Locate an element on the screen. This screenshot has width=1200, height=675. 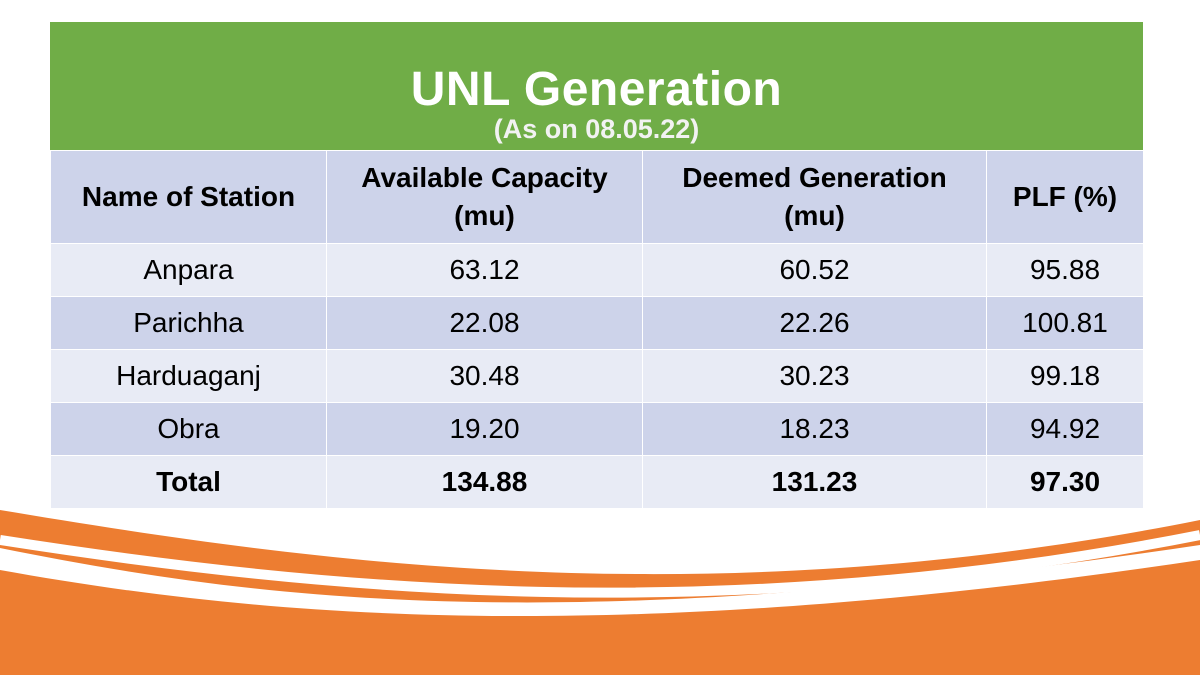
column-header-station: Name of Station is located at coordinates (188, 197).